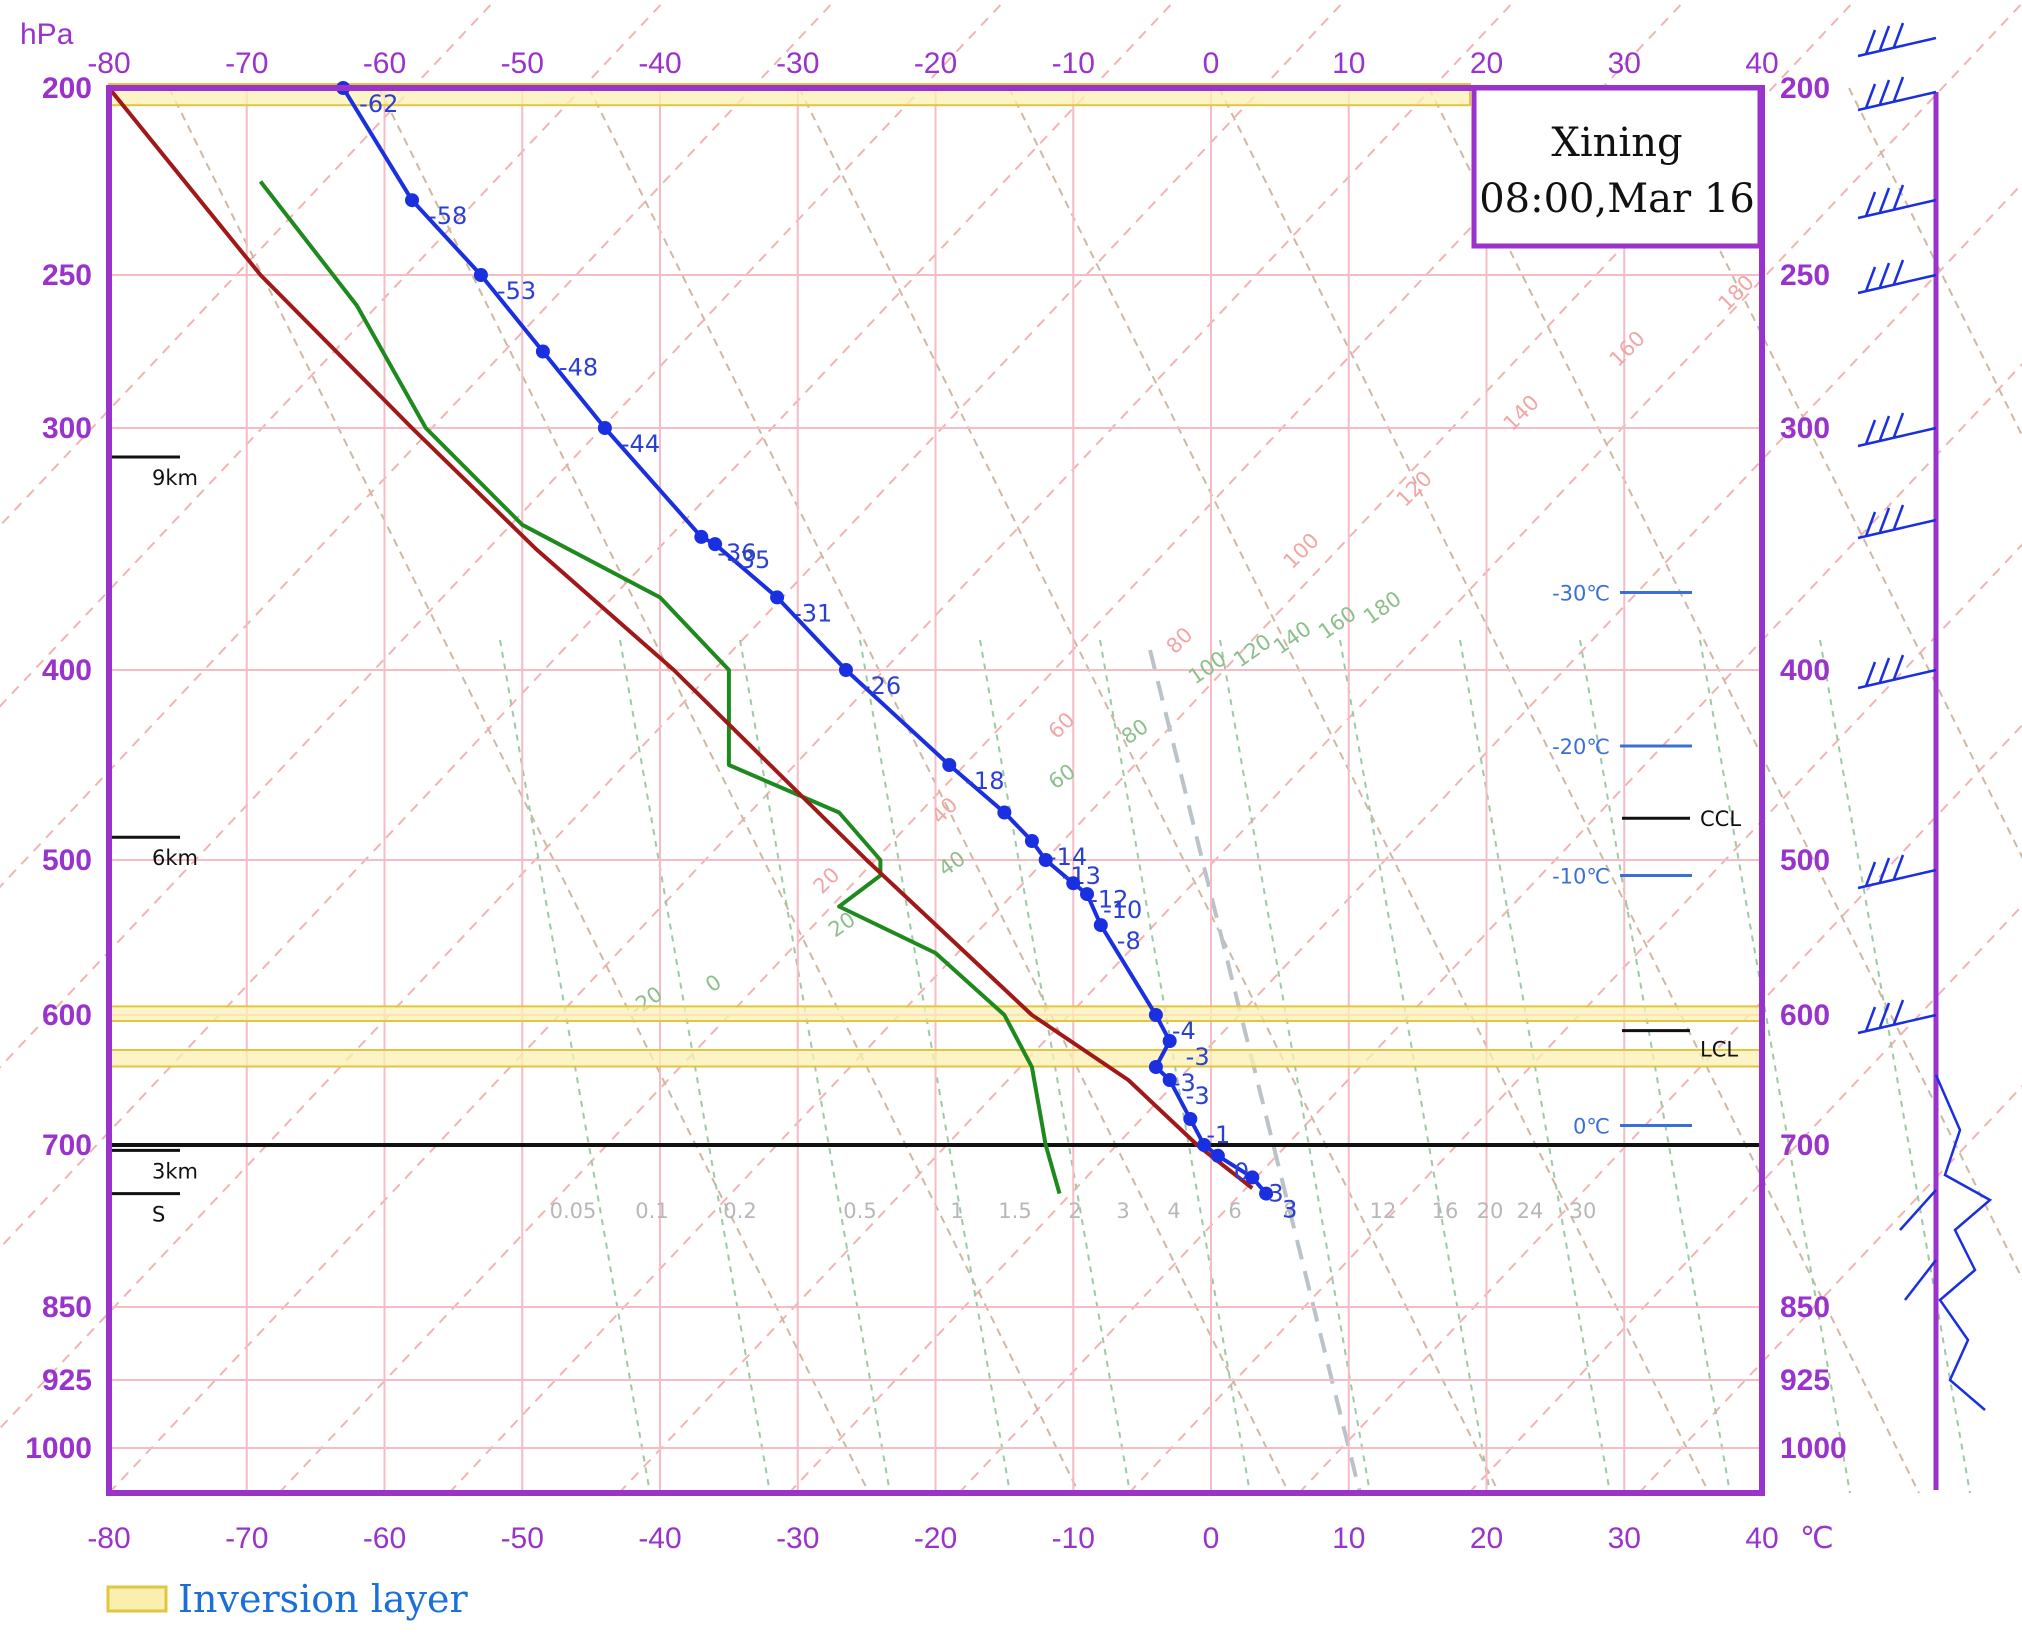 The width and height of the screenshot is (2022, 1637). What do you see at coordinates (1805, 275) in the screenshot?
I see `pressure-tick-label-right: 250` at bounding box center [1805, 275].